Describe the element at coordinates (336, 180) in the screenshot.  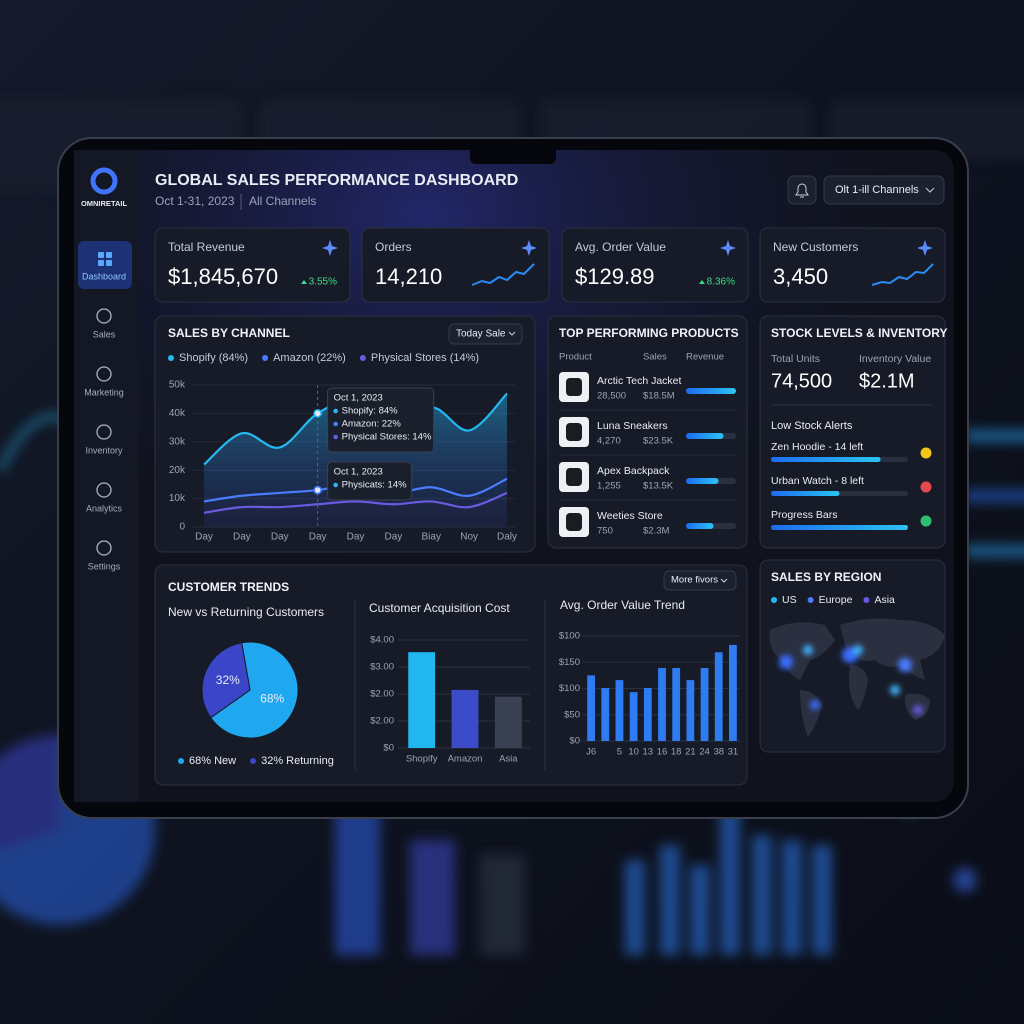
I see `dashboard-title: GLOBAL SALES PERFORMANCE DASHBOARD` at that location.